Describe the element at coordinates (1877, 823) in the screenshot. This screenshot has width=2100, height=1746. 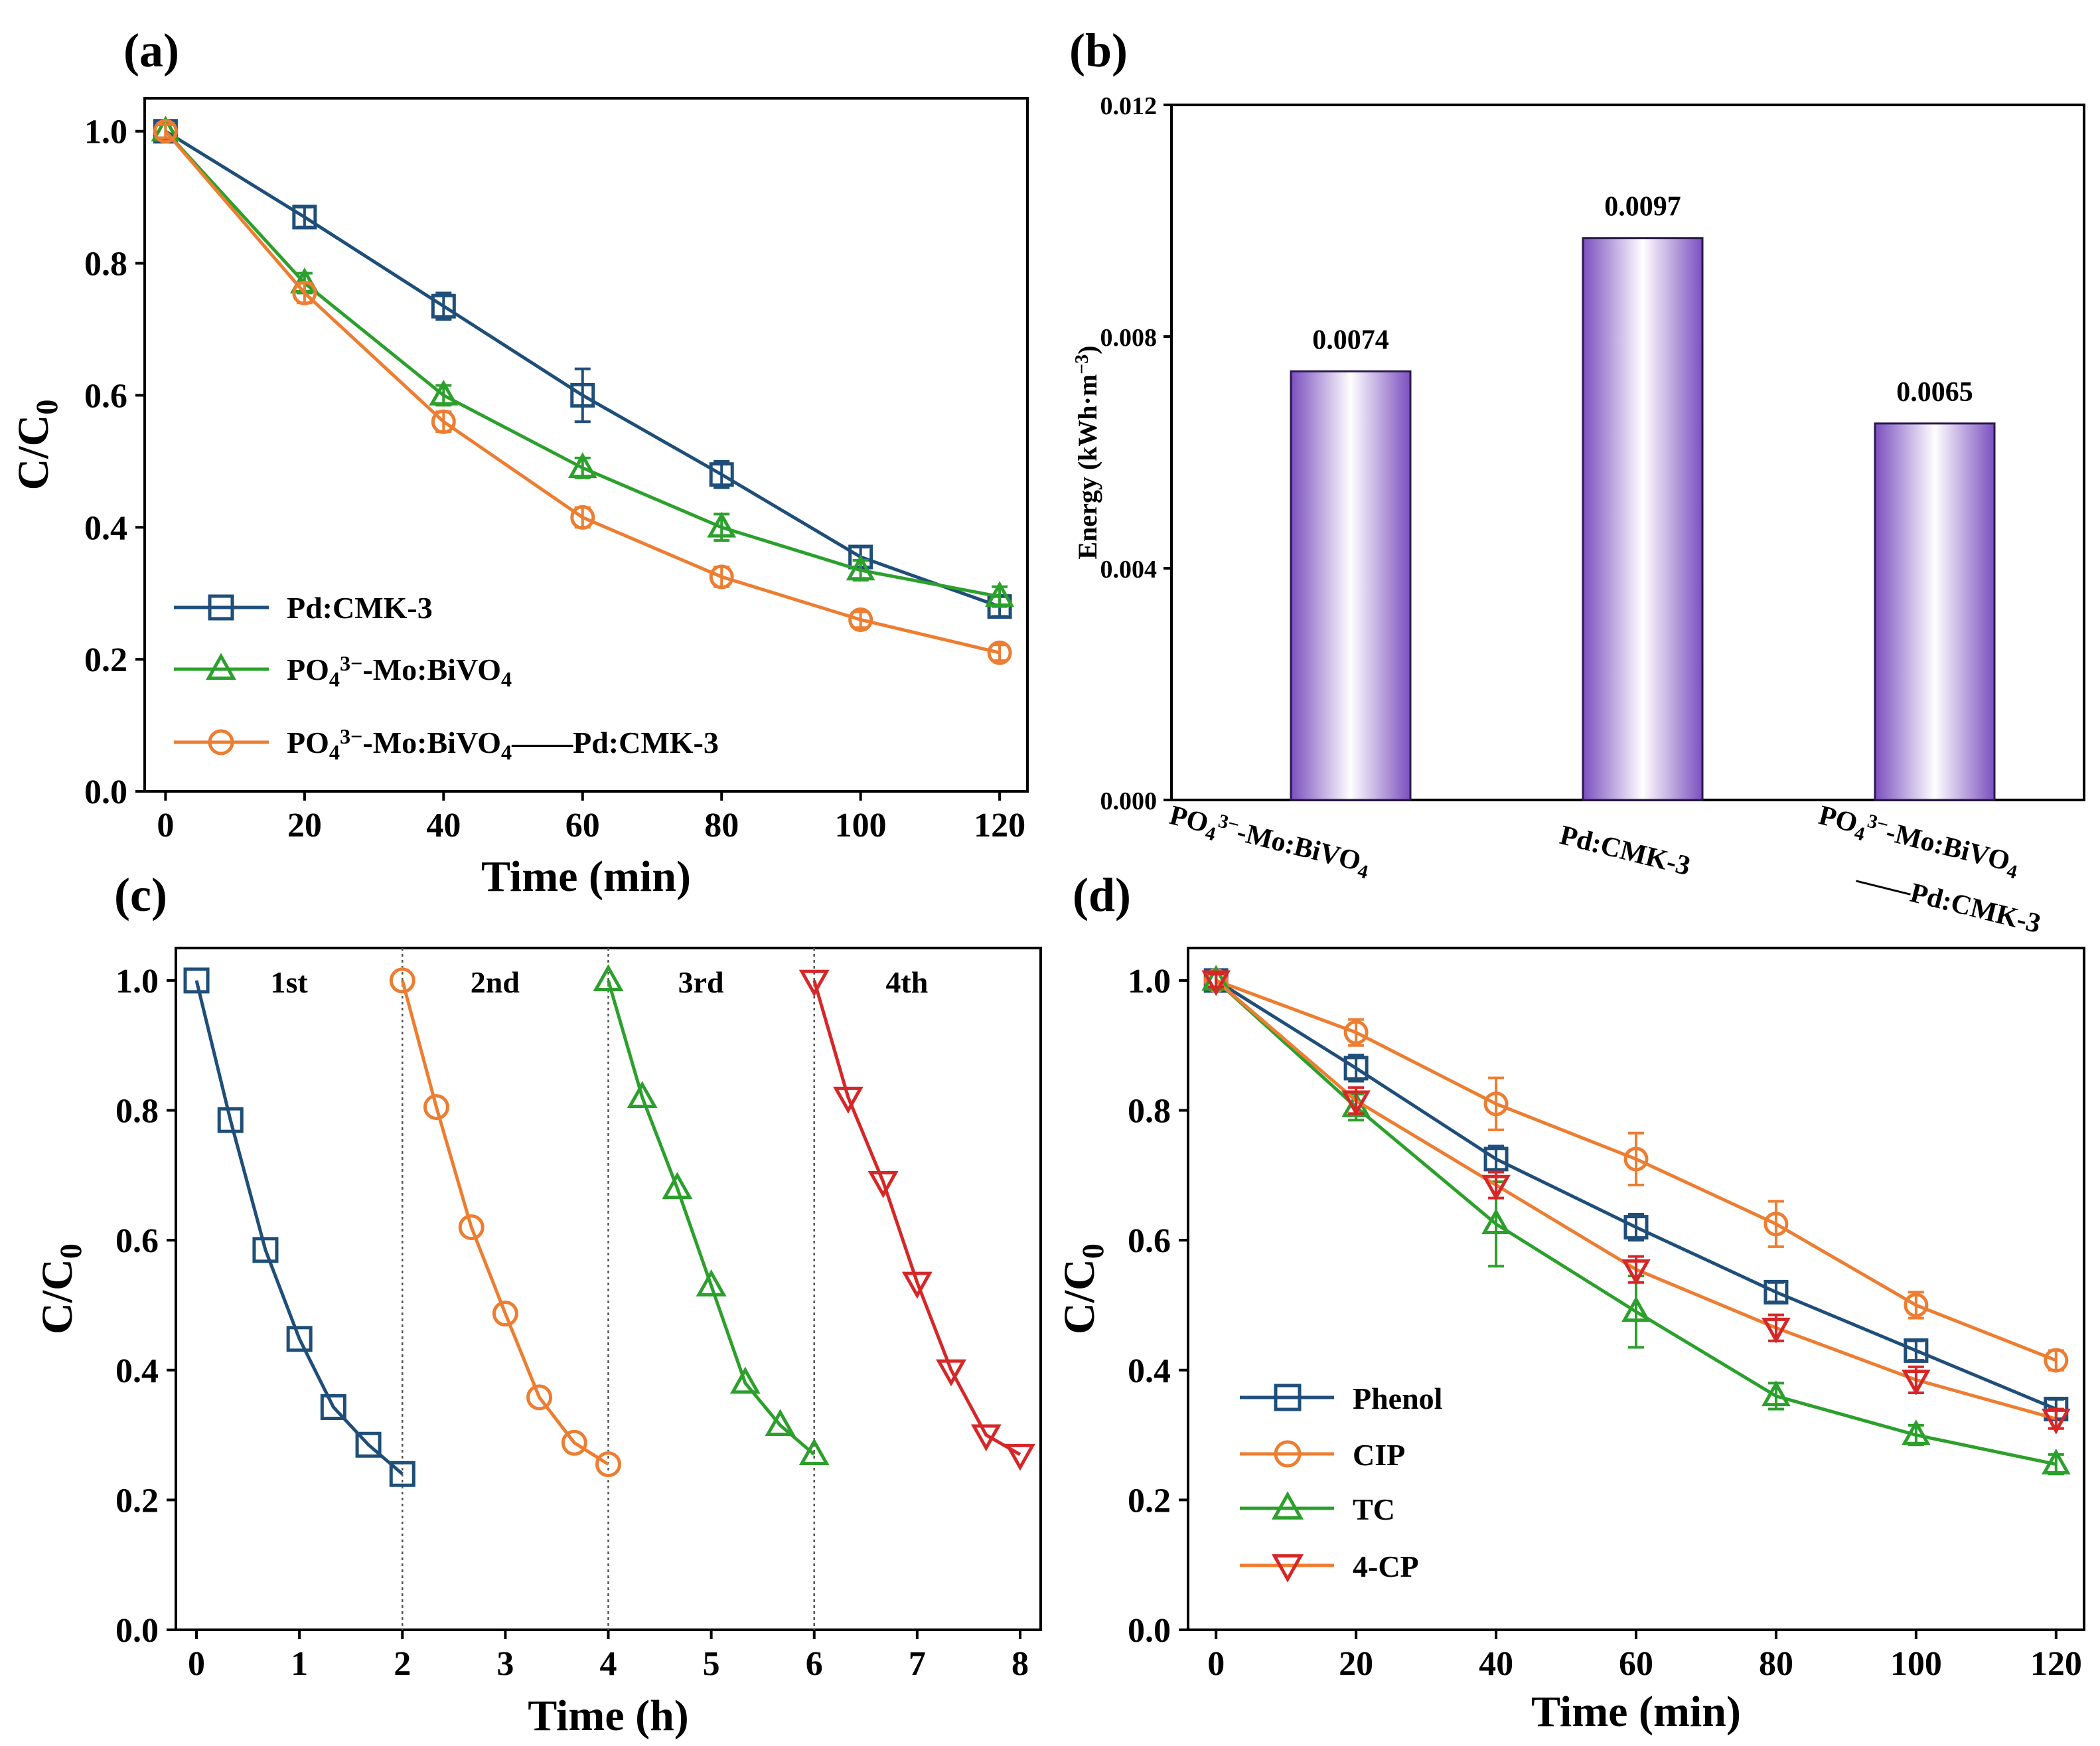
I see `category-label-part: 3−` at that location.